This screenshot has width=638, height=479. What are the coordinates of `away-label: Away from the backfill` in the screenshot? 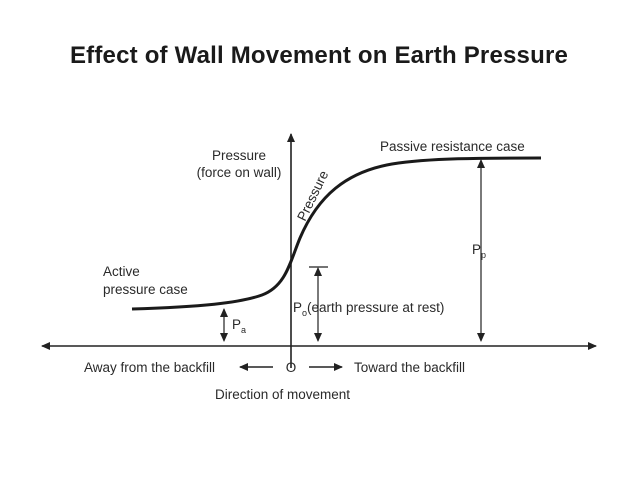 It's located at (149, 367).